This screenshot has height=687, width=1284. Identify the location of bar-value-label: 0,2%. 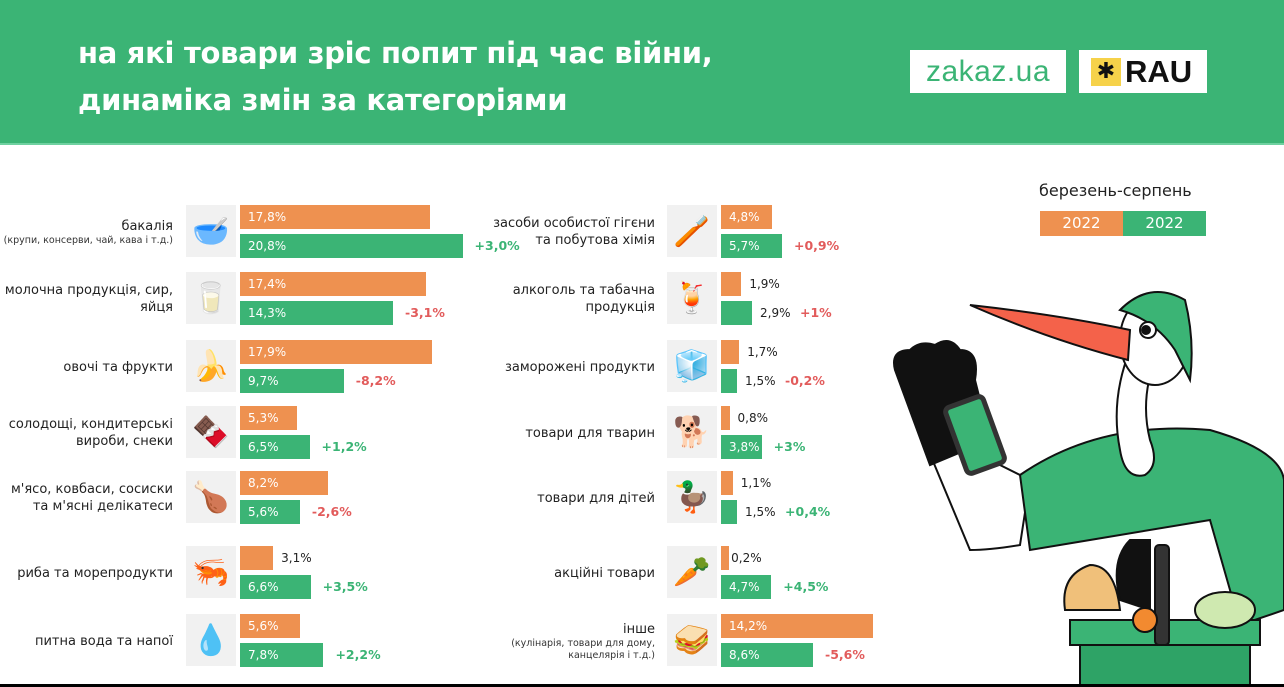
(746, 558).